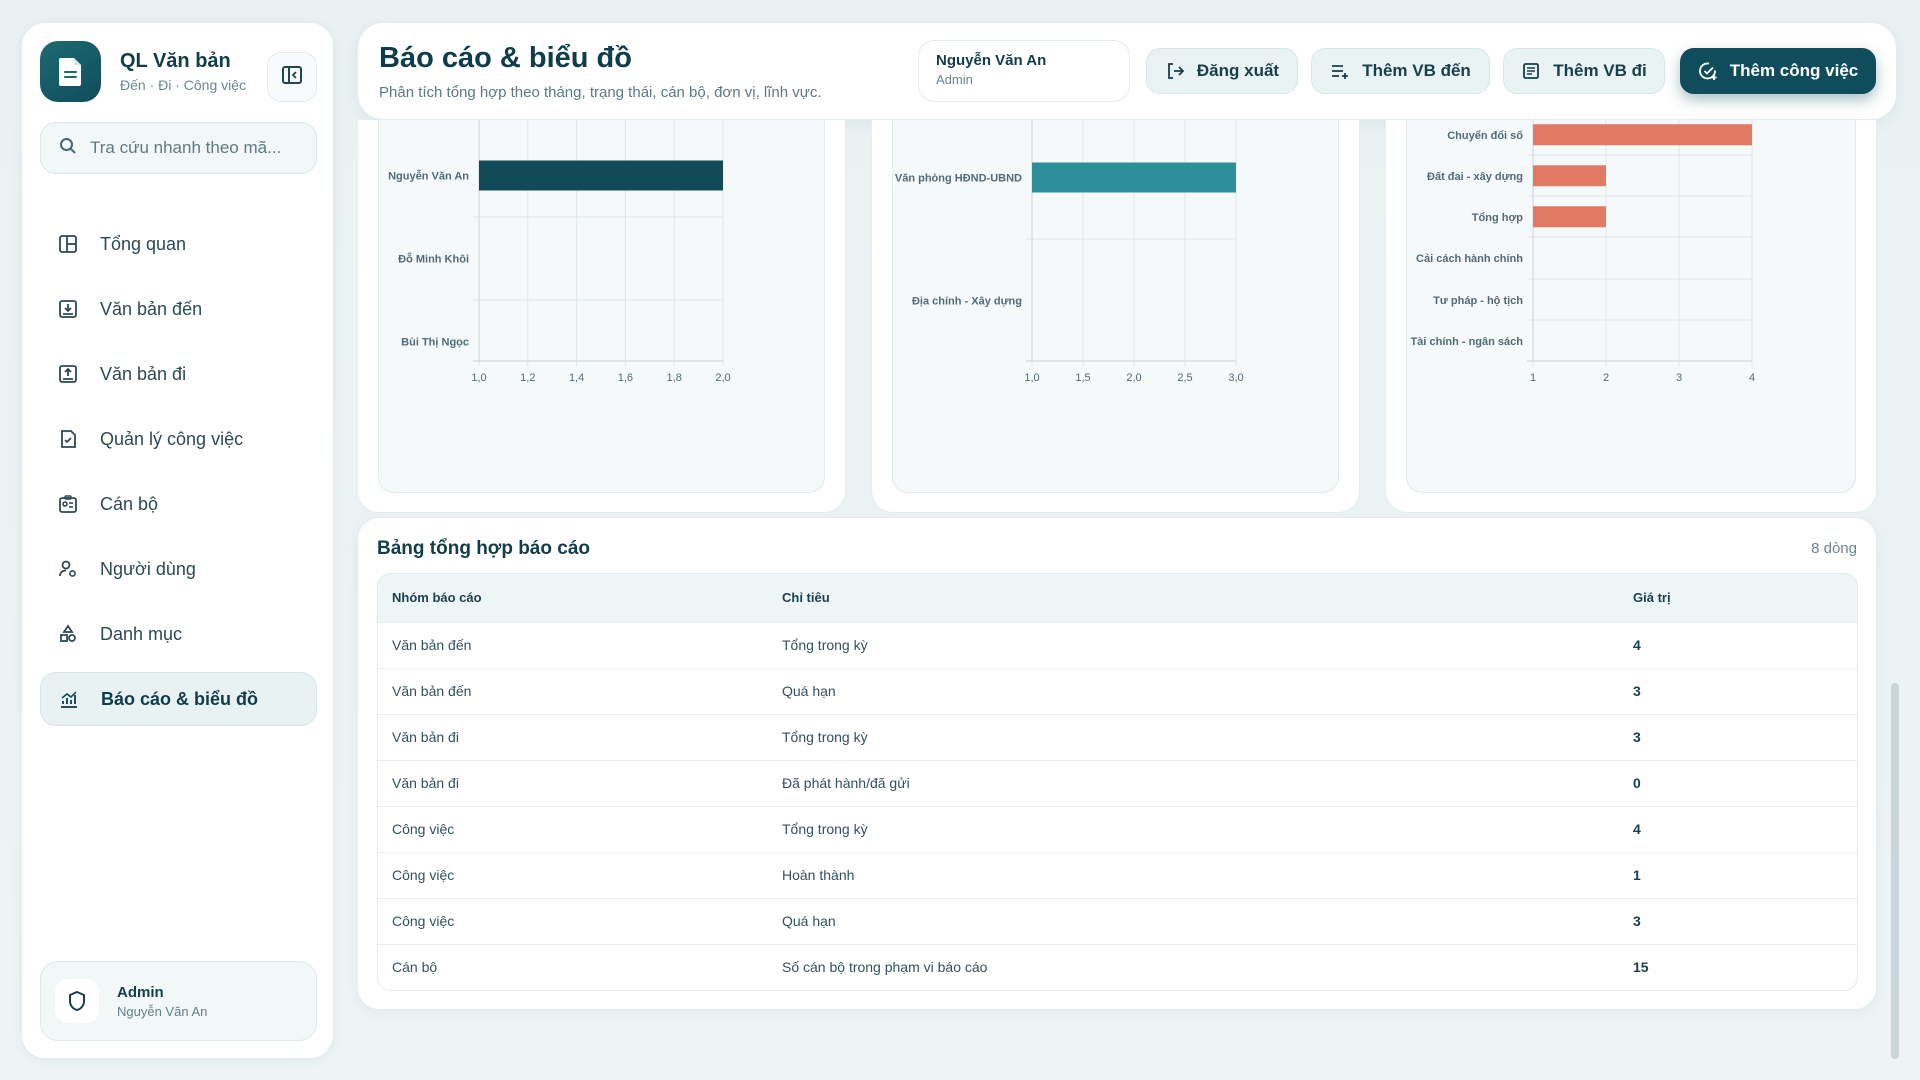 The image size is (1920, 1080). What do you see at coordinates (1235, 378) in the screenshot?
I see `tick-label: 3,0` at bounding box center [1235, 378].